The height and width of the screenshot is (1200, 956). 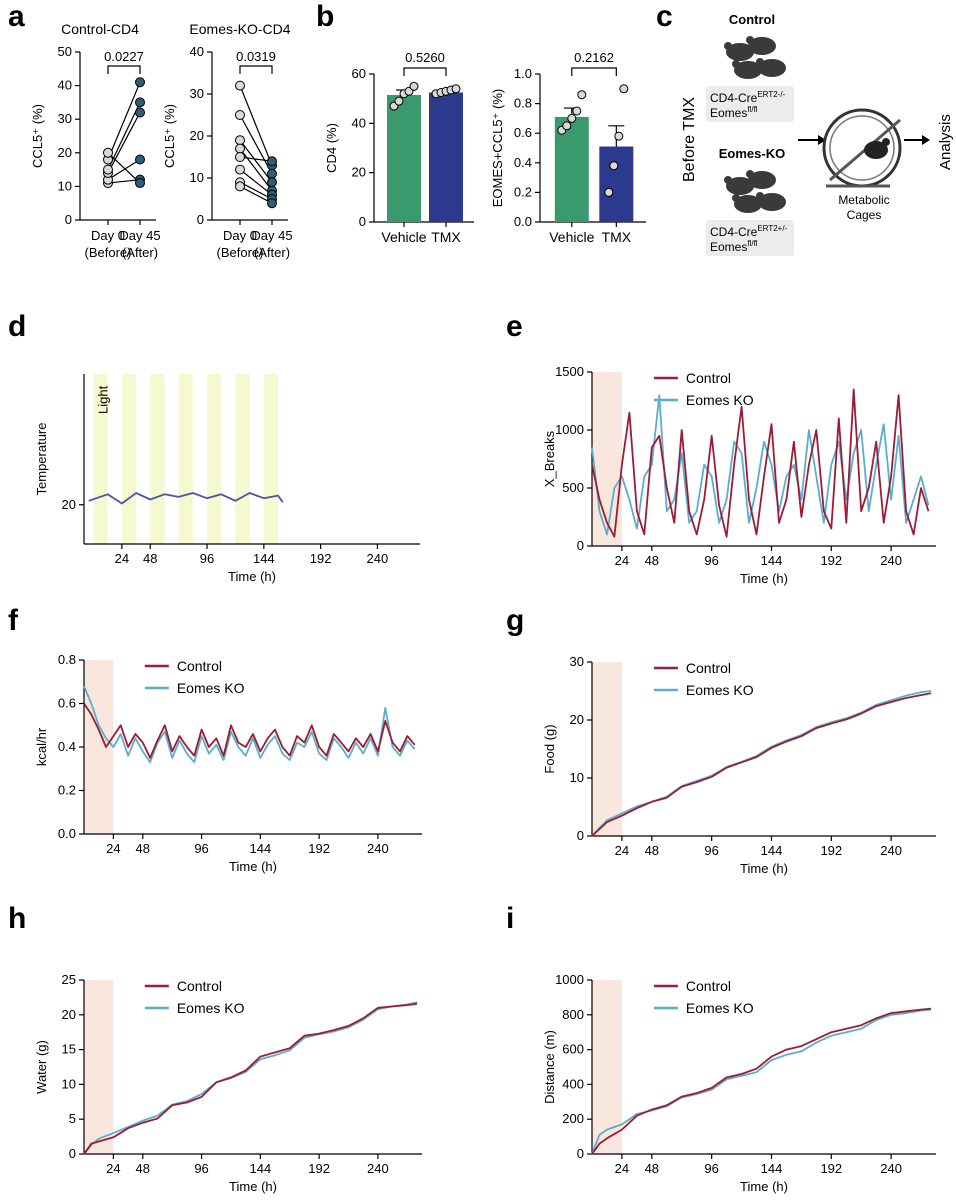 I want to click on chart-h-x-tick-label: 48, so click(x=143, y=1168).